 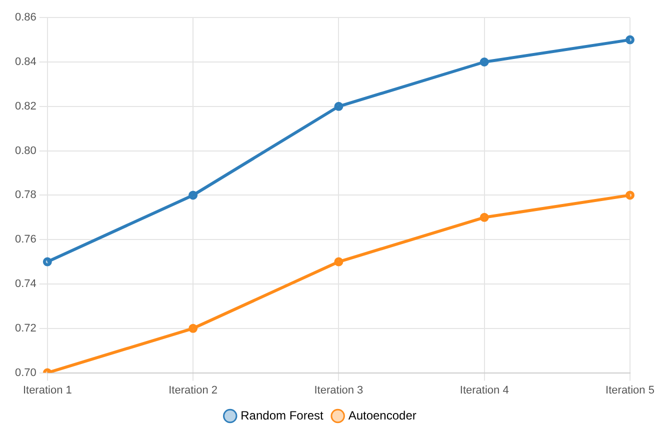 I want to click on y-tick-label: 0.82, so click(x=25, y=106).